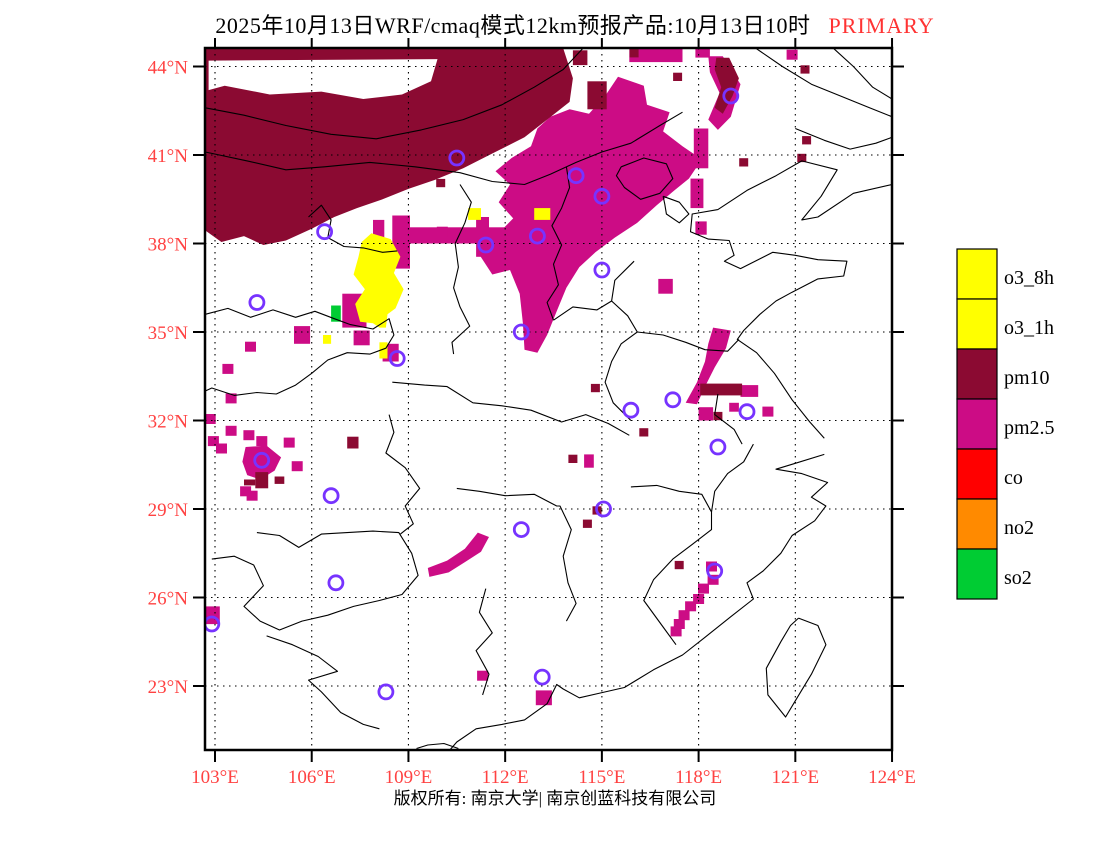  I want to click on lon-tick-label: 118°E, so click(698, 777).